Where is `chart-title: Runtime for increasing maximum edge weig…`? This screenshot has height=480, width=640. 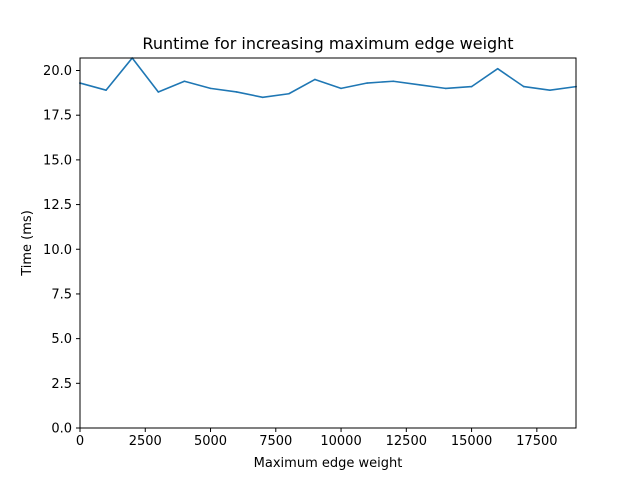 chart-title: Runtime for increasing maximum edge weig… is located at coordinates (327, 43).